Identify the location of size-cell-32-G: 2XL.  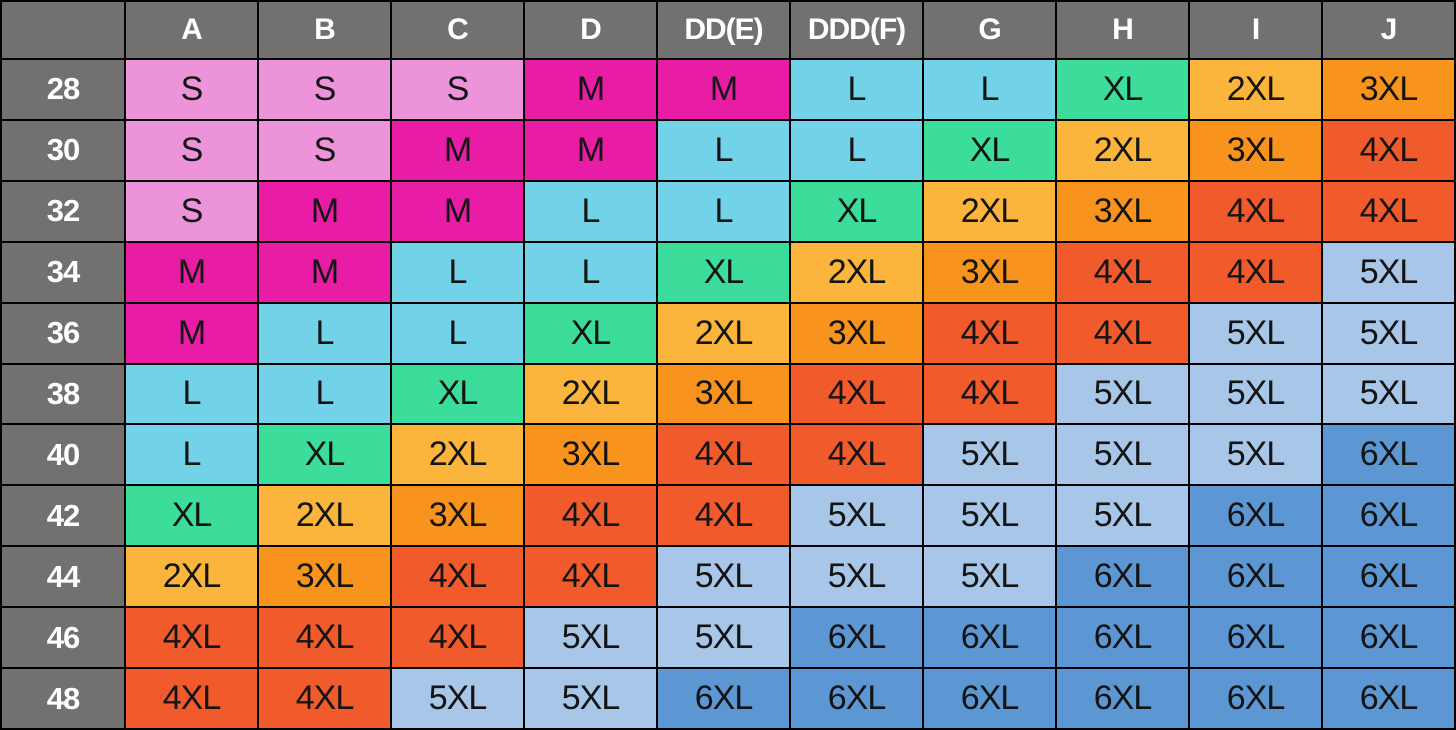
(989, 211).